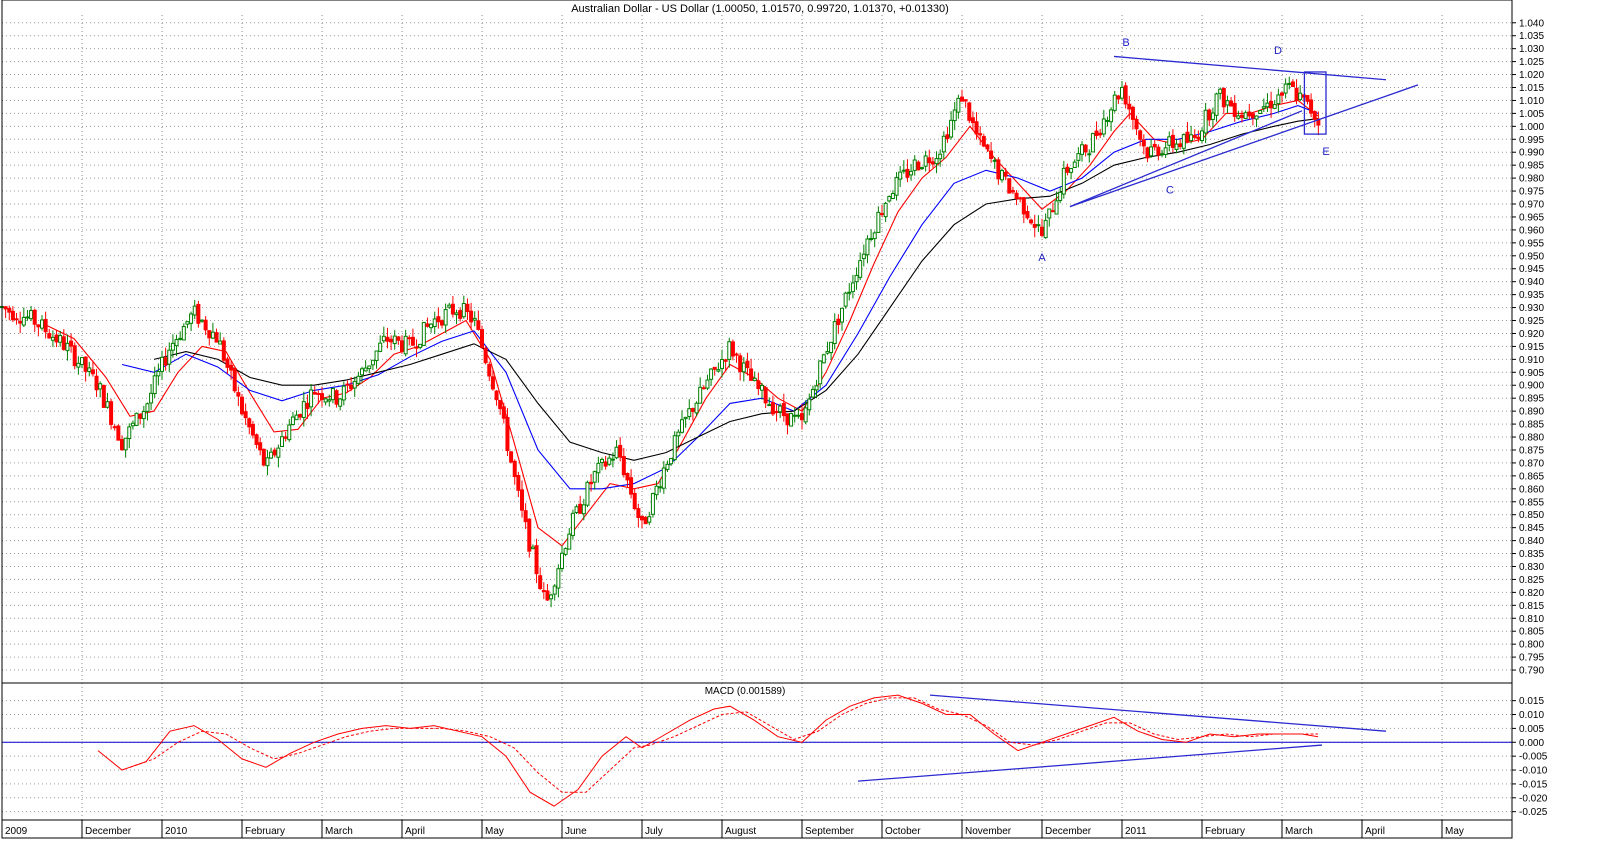 Image resolution: width=1600 pixels, height=854 pixels. Describe the element at coordinates (1531, 243) in the screenshot. I see `y-tick-label: 0.955` at that location.